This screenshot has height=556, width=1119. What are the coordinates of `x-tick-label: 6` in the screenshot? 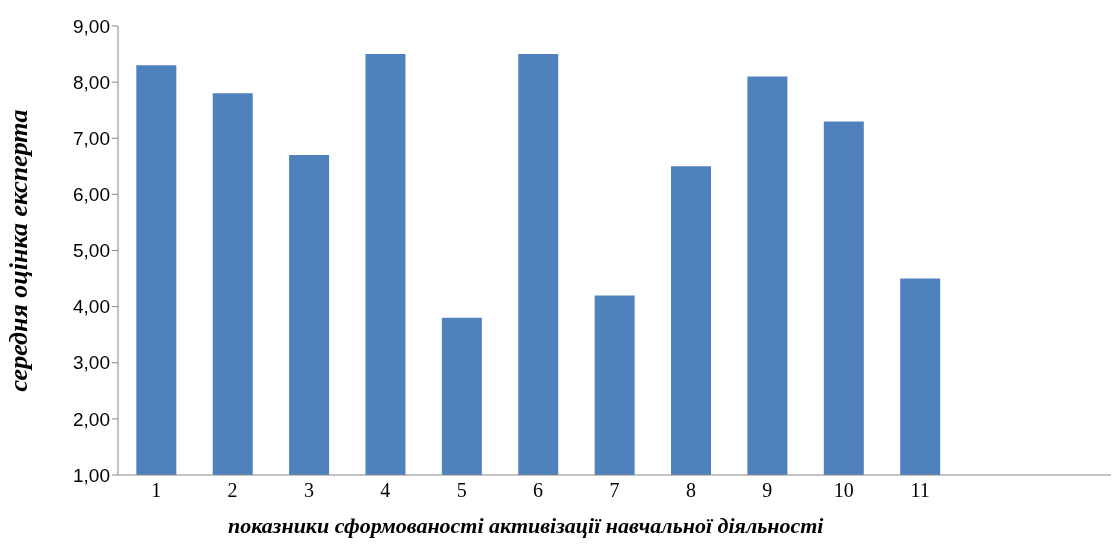 It's located at (538, 490).